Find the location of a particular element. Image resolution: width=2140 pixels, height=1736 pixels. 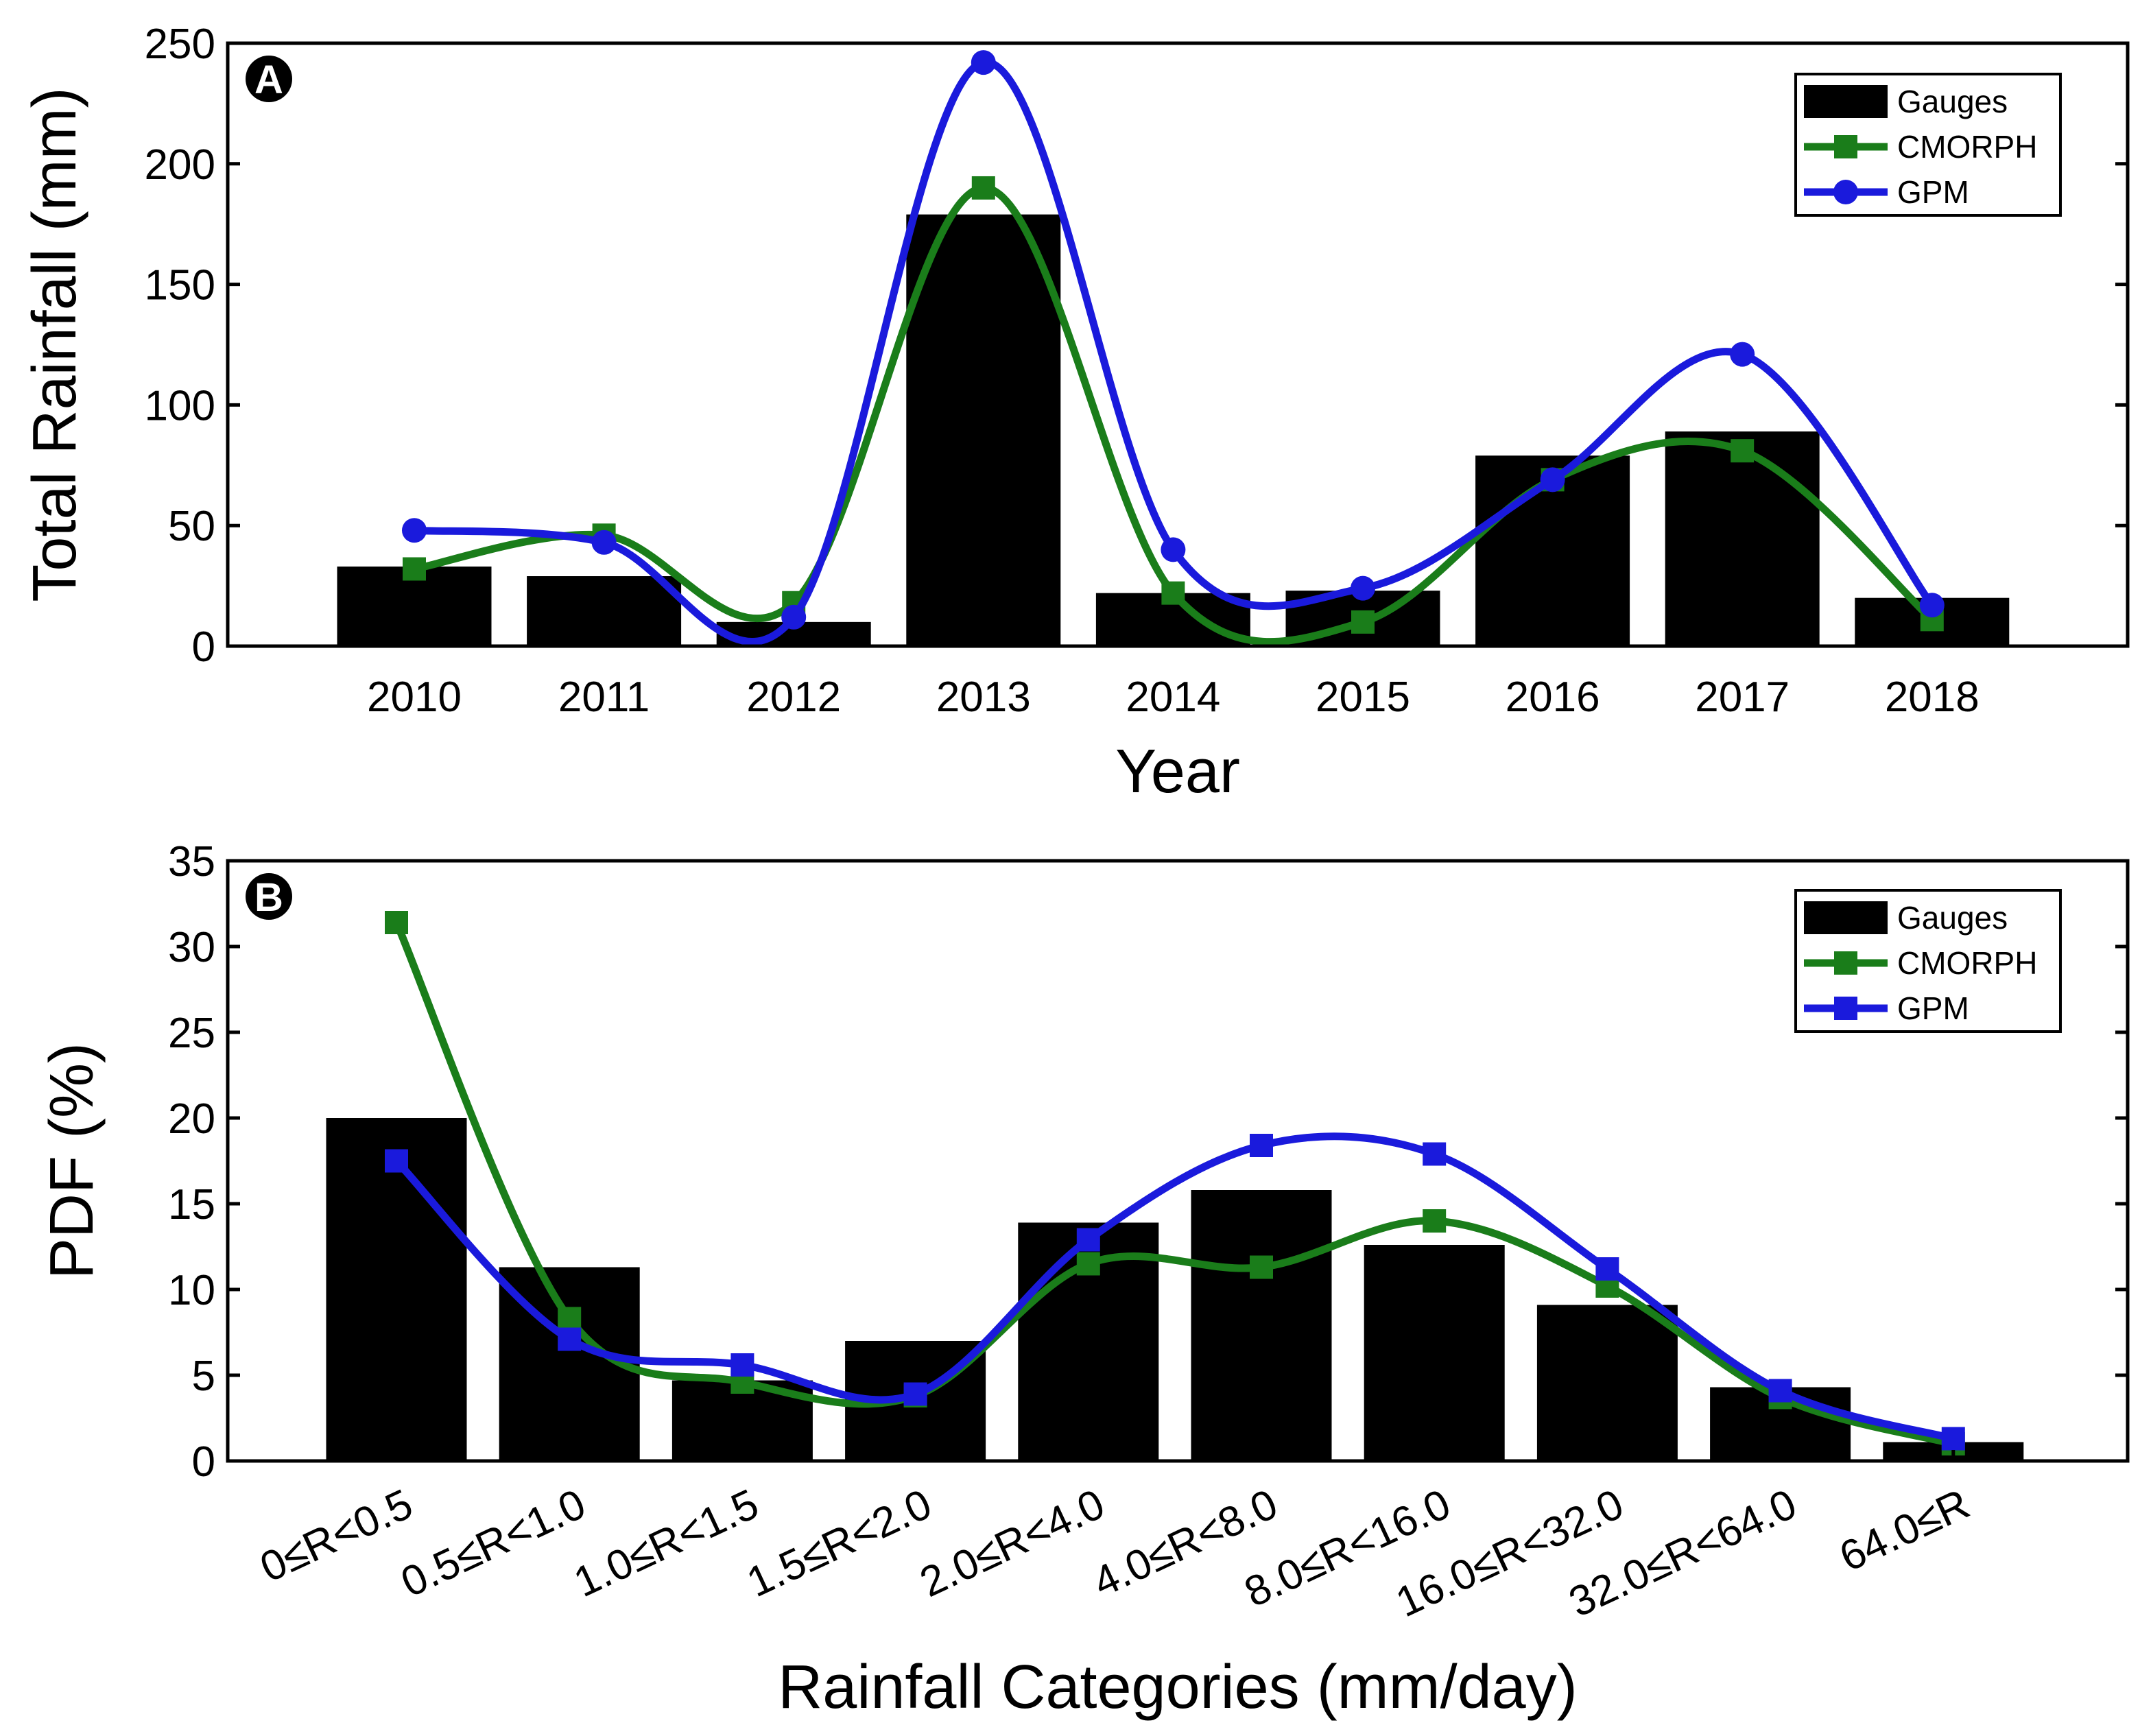

marker-gpm-2010 is located at coordinates (414, 530).